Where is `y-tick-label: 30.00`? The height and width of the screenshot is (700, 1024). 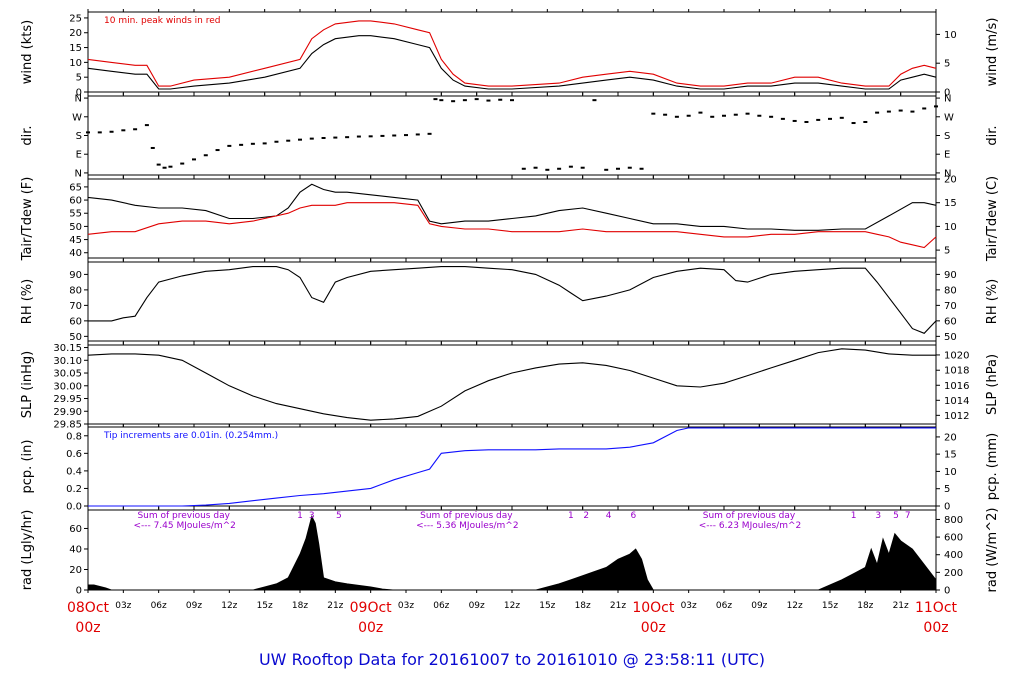
y-tick-label: 30.00 is located at coordinates (67, 386).